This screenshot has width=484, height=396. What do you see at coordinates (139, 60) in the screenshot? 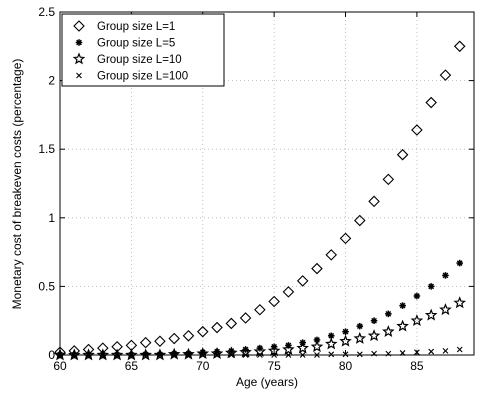
I see `legend-label: Group size L=10` at bounding box center [139, 60].